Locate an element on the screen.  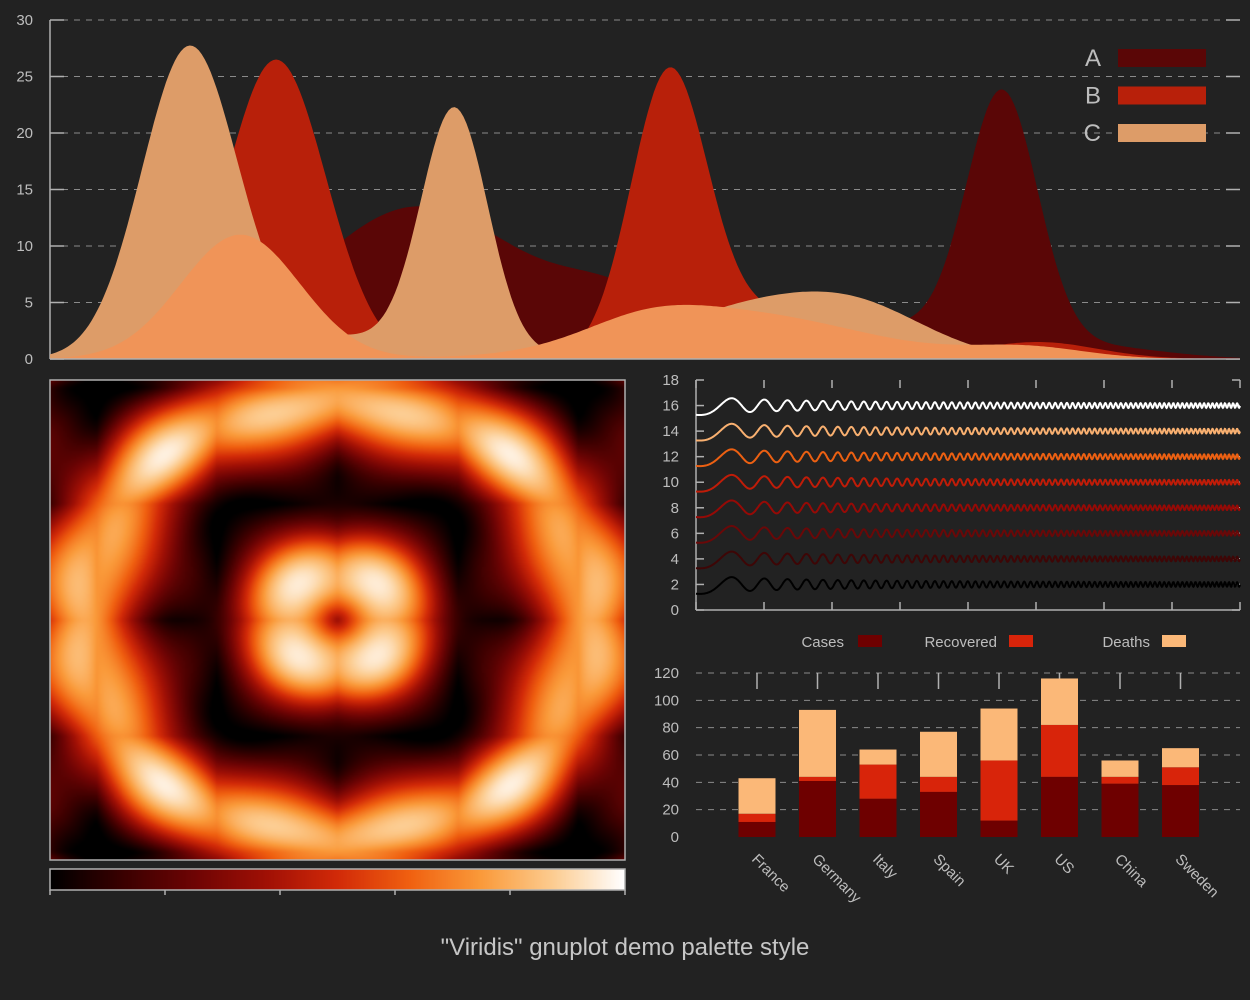
bar-ytick-label: 40 is located at coordinates (670, 782).